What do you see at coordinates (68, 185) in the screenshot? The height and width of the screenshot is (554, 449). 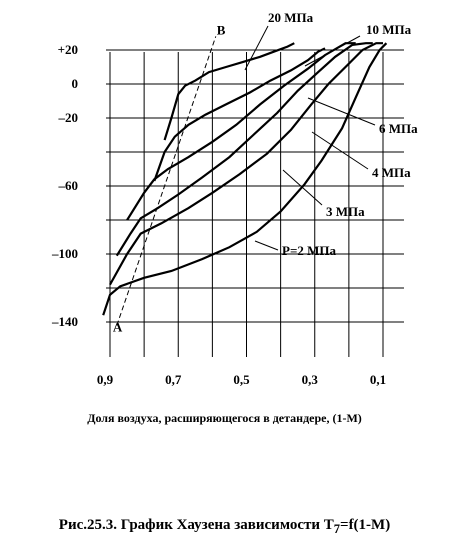 I see `y-tick-label: –60` at bounding box center [68, 185].